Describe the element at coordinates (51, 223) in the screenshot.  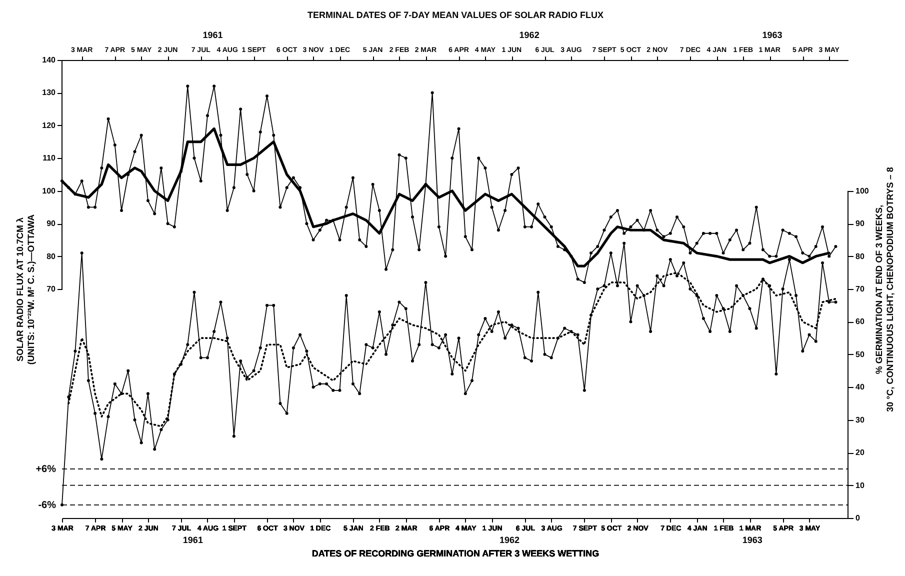
I see `y-tick-label: 90` at that location.